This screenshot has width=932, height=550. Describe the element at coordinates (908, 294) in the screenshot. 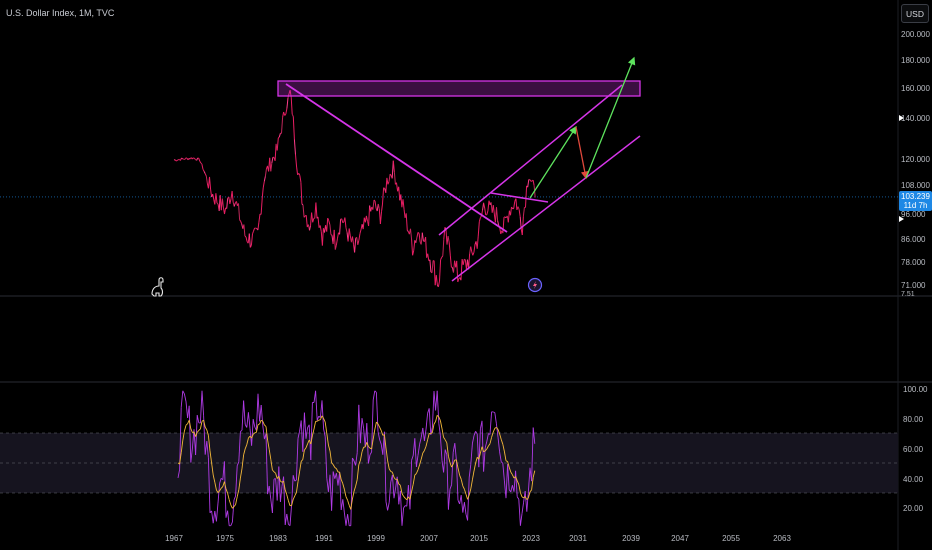

I see `price-label: 7.51` at that location.